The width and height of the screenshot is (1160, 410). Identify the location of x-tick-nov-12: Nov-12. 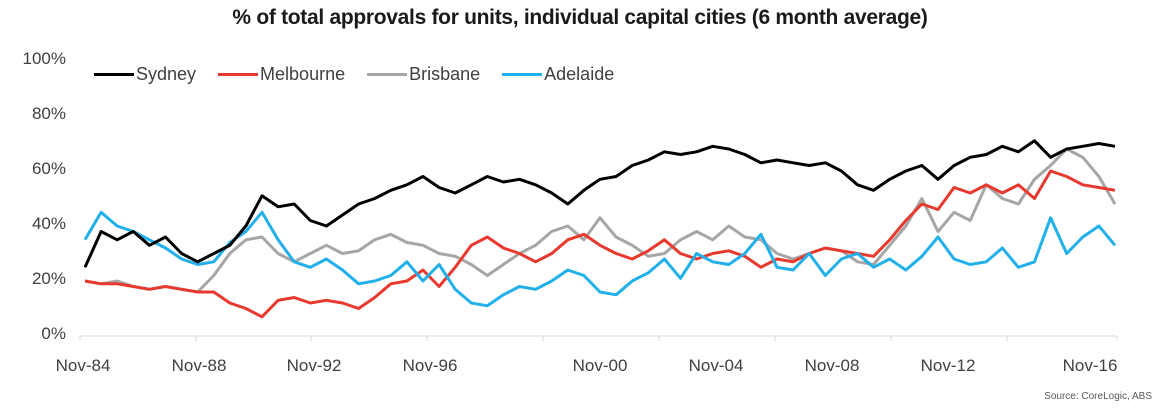
(948, 365).